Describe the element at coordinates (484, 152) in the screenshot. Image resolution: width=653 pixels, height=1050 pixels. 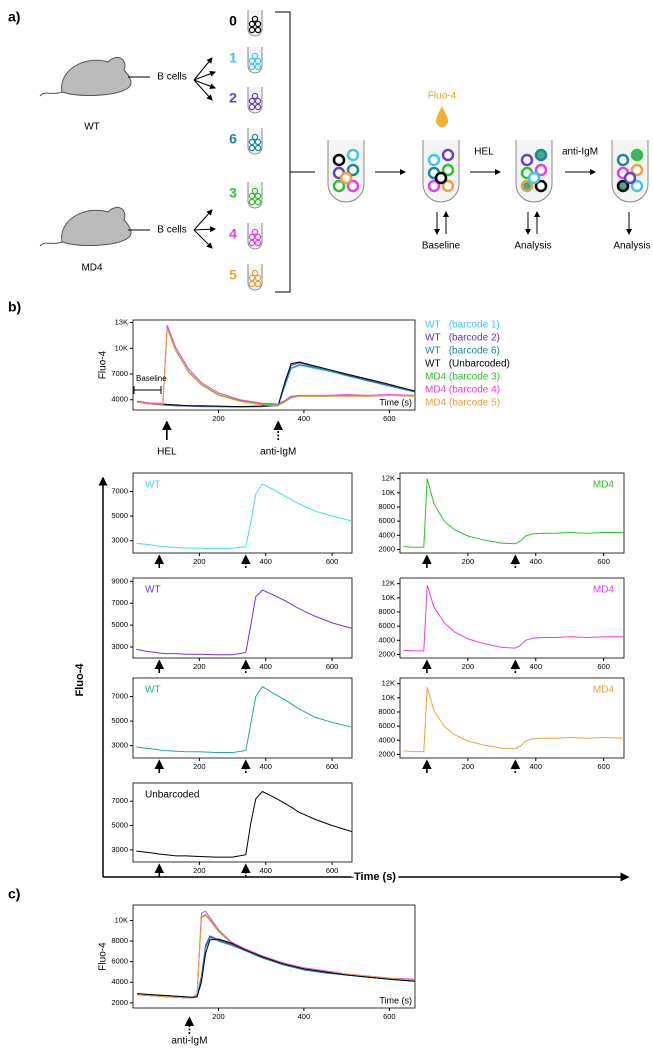
I see `stimulus-label: HEL` at that location.